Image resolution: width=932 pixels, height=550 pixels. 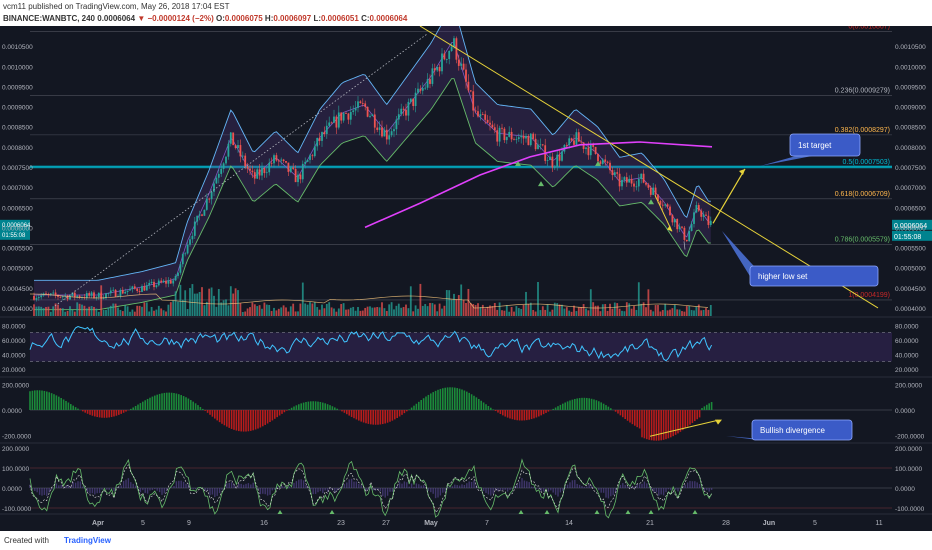 What do you see at coordinates (370, 488) in the screenshot?
I see `osc-line` at bounding box center [370, 488].